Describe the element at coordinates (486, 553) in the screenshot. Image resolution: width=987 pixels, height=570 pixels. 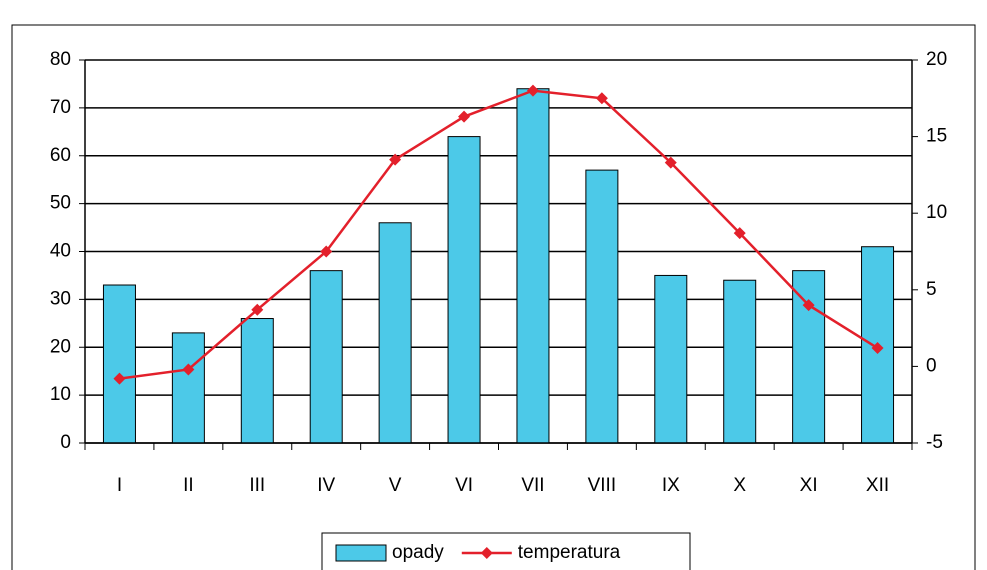
I see `legend-marker` at that location.